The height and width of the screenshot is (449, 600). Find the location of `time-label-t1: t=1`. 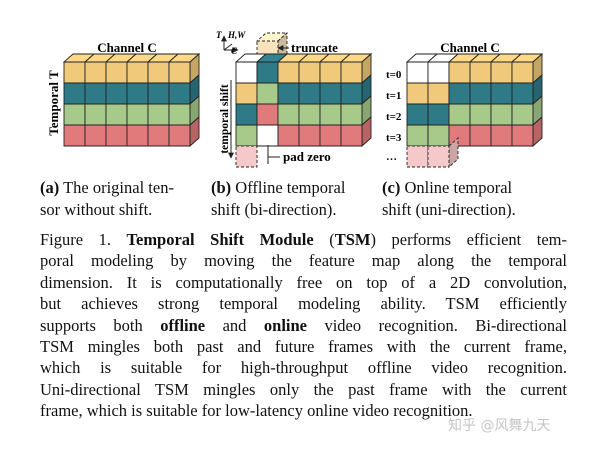

time-label-t1: t=1 is located at coordinates (393, 96).